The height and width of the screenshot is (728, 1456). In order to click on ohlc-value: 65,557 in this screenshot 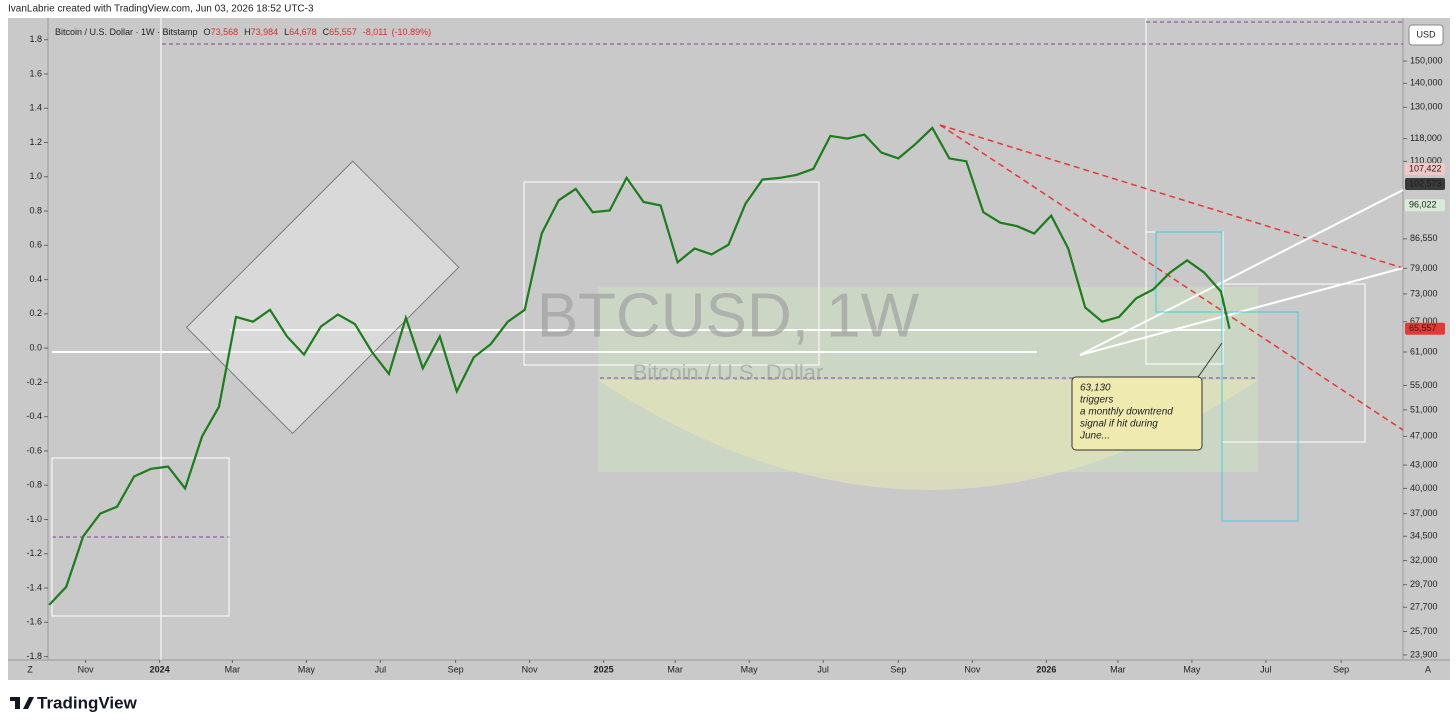, I will do `click(343, 32)`.